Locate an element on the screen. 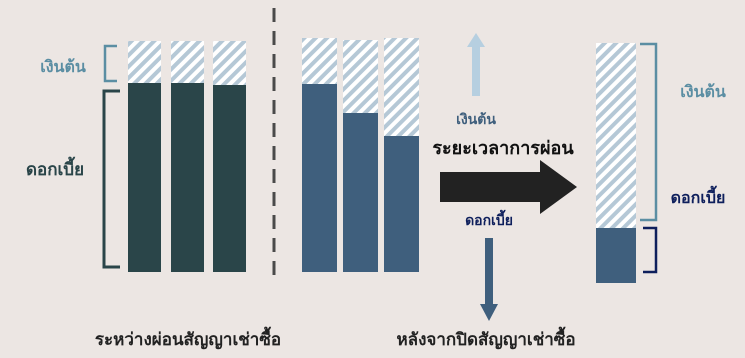  duration-arrow is located at coordinates (508, 187).